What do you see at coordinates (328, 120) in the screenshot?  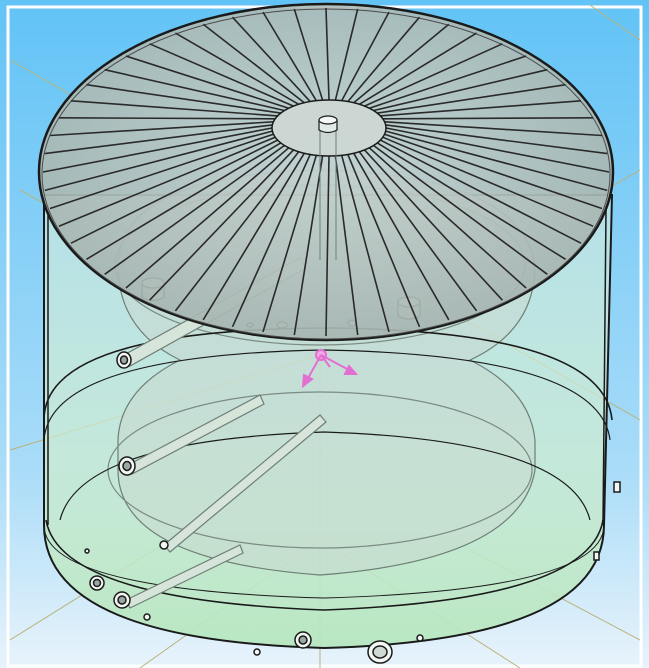 I see `hub-pipe-cap` at bounding box center [328, 120].